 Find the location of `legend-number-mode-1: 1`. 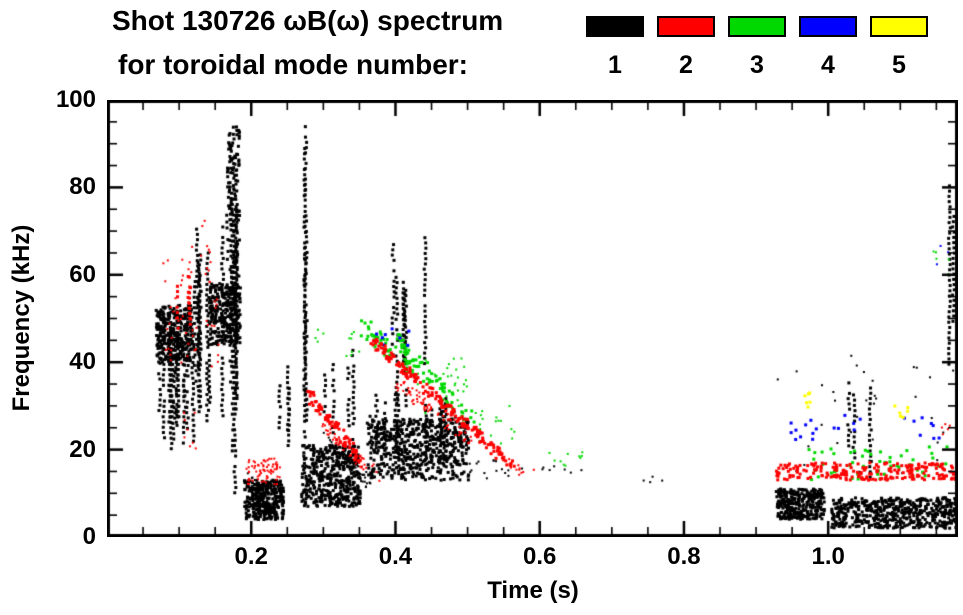

legend-number-mode-1: 1 is located at coordinates (615, 65).